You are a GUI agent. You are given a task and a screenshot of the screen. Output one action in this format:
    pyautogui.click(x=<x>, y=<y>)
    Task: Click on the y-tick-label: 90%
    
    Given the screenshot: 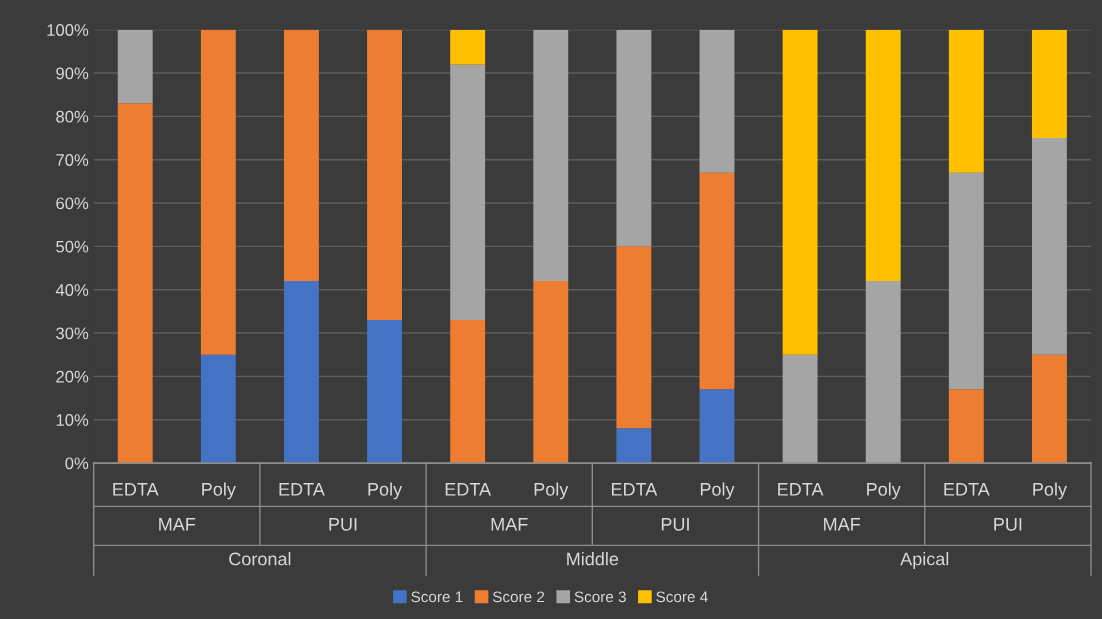 What is the action you would take?
    pyautogui.click(x=72, y=73)
    